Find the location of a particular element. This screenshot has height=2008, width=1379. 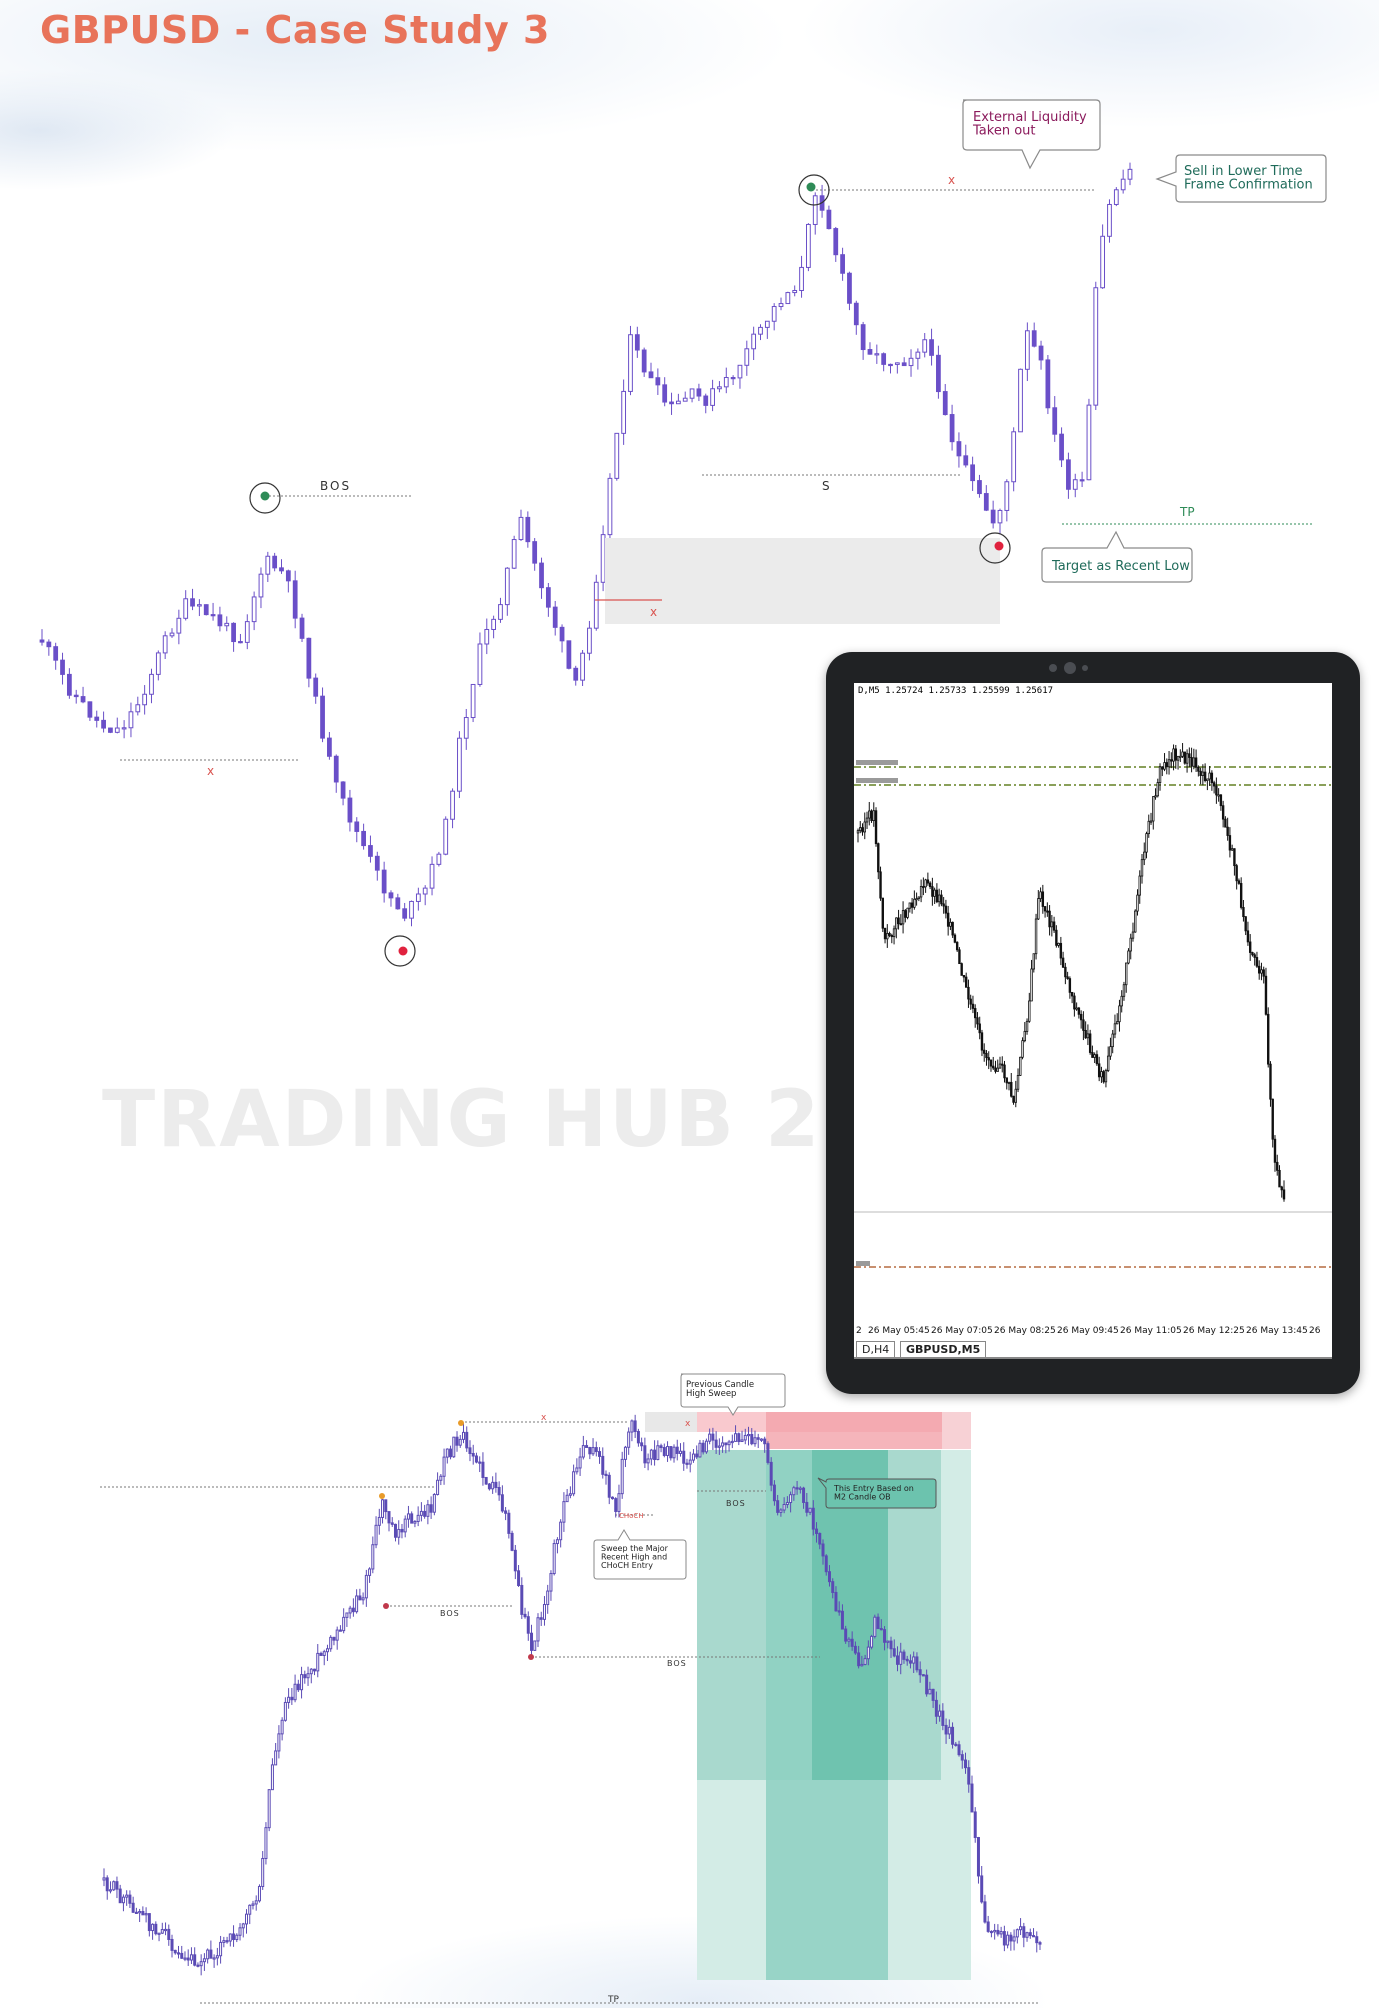

callout-prev-candle: Previous Candle High Sweep is located at coordinates (733, 1394).